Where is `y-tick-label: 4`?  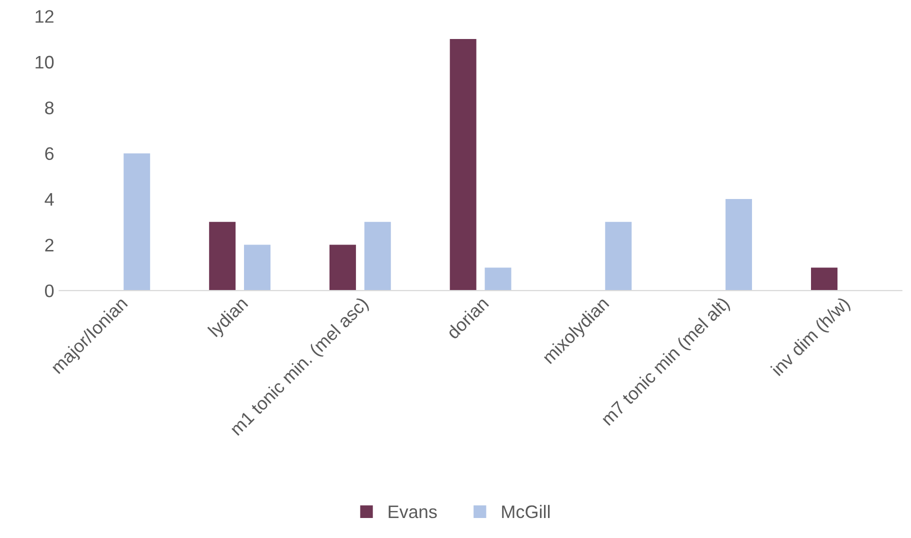 y-tick-label: 4 is located at coordinates (49, 199).